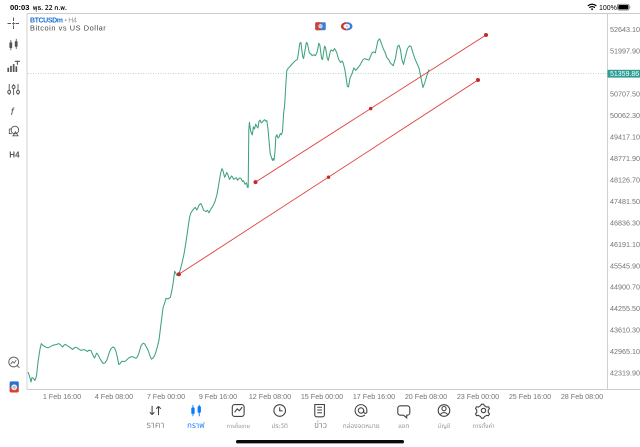 Image resolution: width=640 pixels, height=447 pixels. What do you see at coordinates (624, 74) in the screenshot?
I see `svg-text: 51359.86` at bounding box center [624, 74].